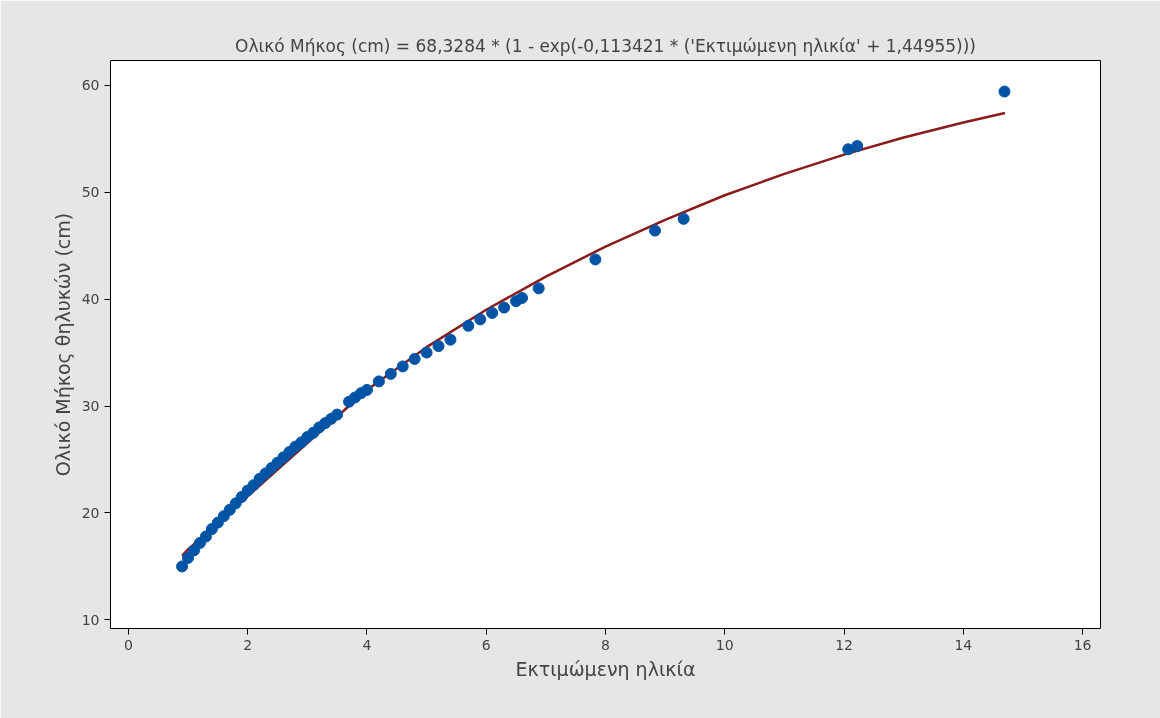 This screenshot has height=718, width=1160. I want to click on x-tick-label: 10, so click(724, 644).